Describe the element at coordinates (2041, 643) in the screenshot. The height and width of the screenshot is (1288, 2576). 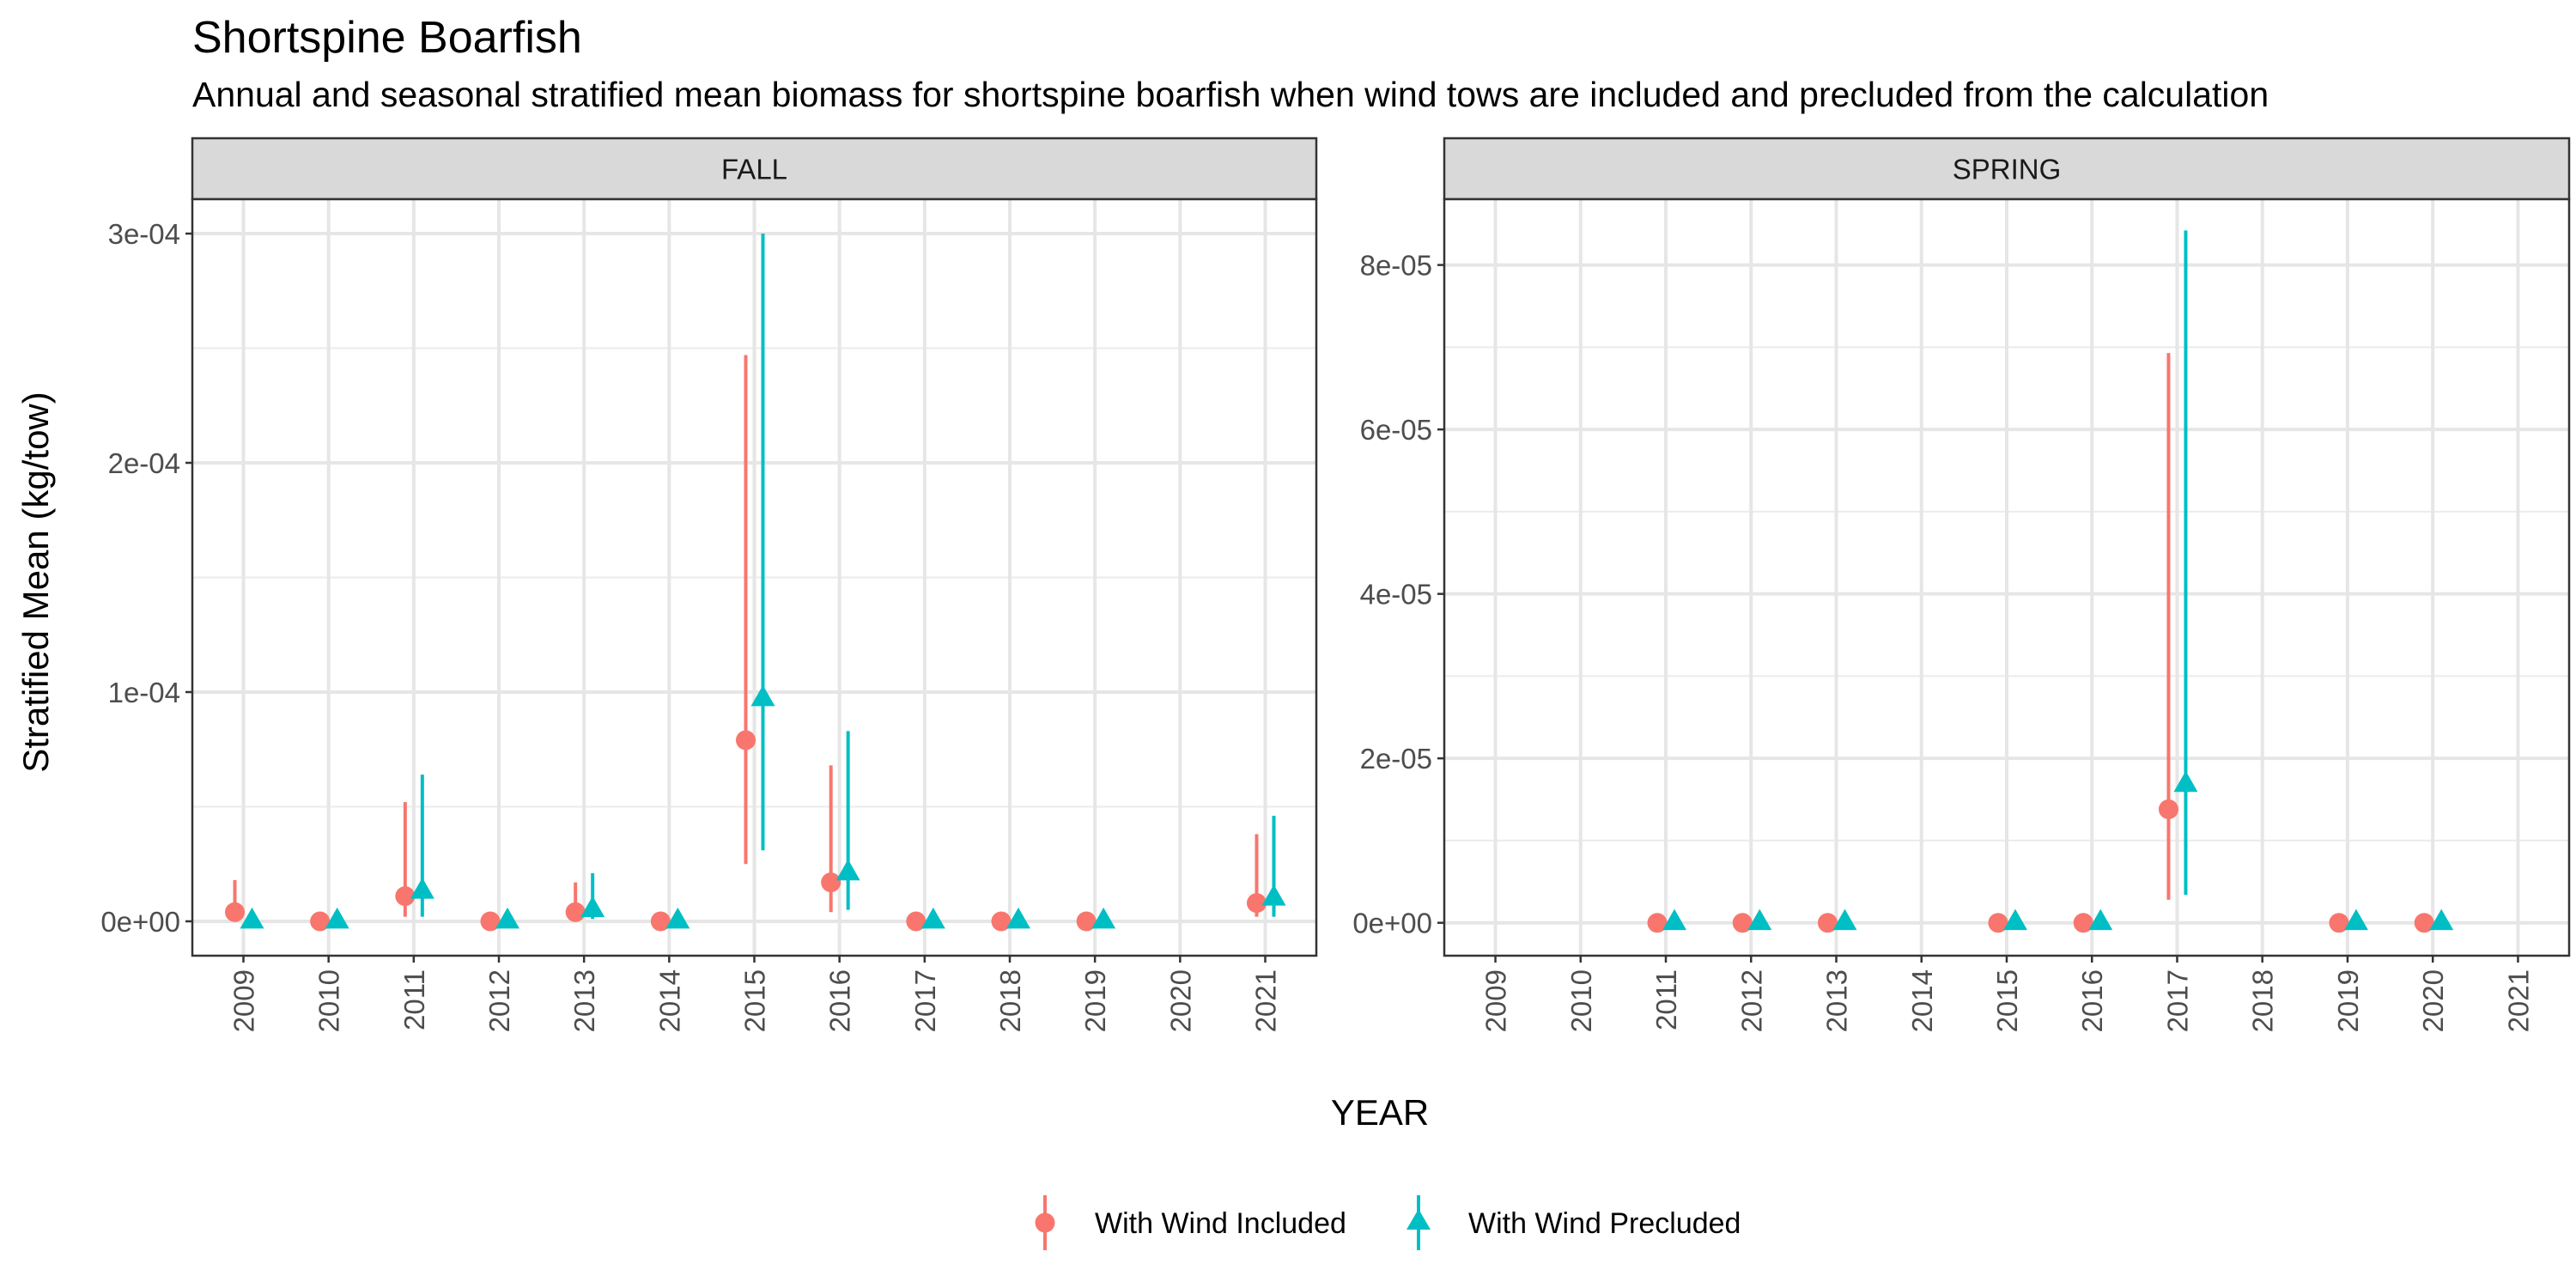
I see `series-with-wind-included` at that location.